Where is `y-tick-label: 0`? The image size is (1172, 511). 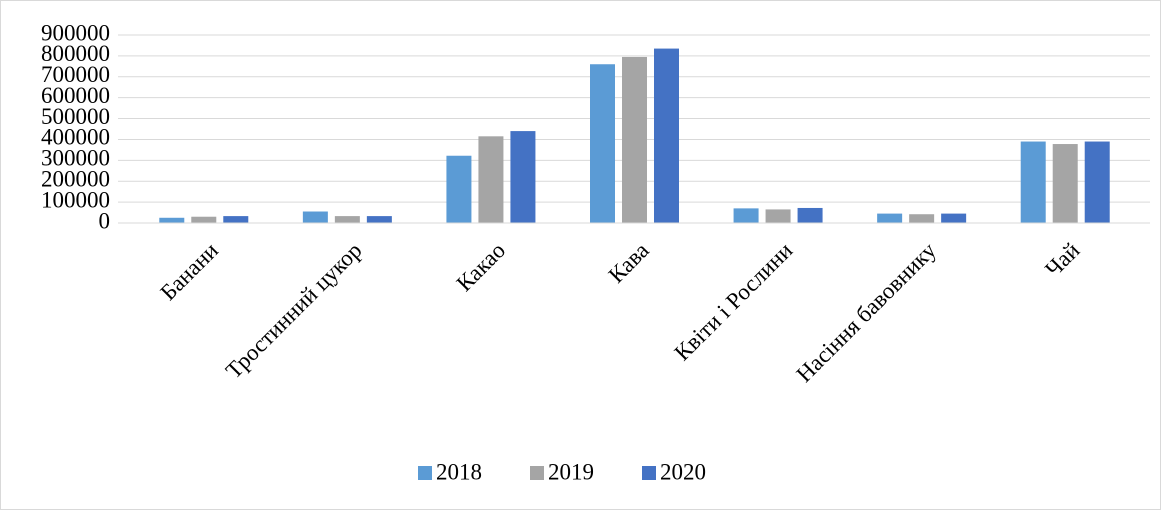
y-tick-label: 0 is located at coordinates (105, 220).